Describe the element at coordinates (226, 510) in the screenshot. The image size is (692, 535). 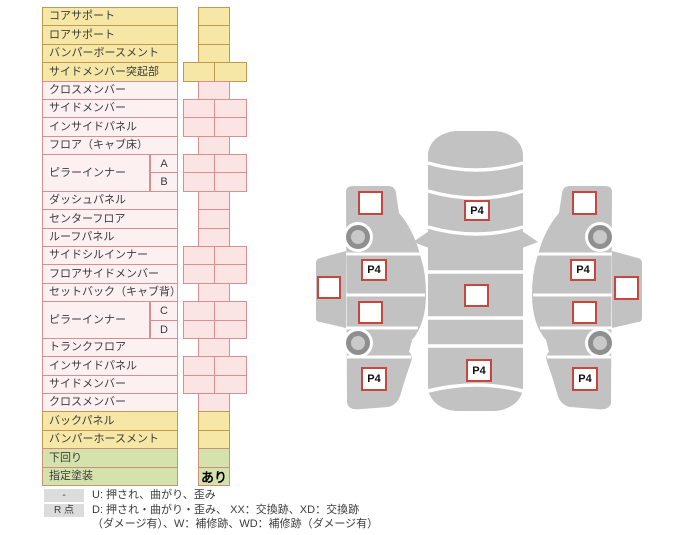
I see `legend-text-codes-line1: D: 押され・曲がり・歪み、 XX：交換跡、XD：交換跡` at that location.